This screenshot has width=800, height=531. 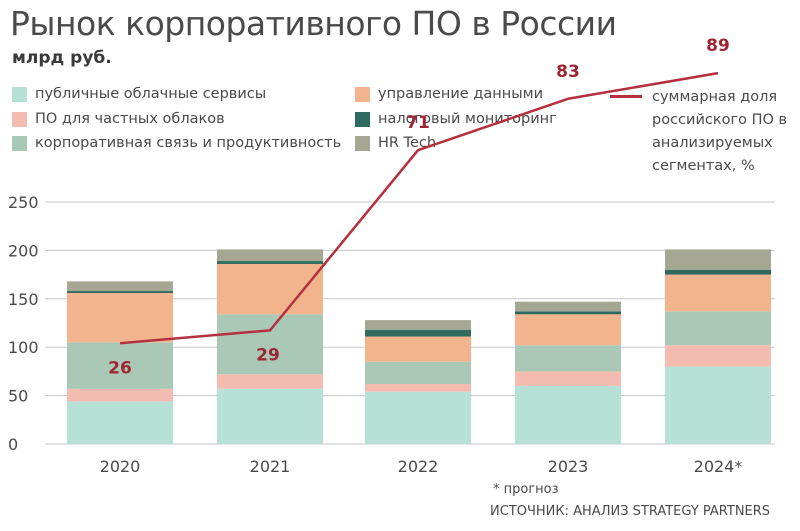 I want to click on legend-item-data-management: управление данными, so click(x=449, y=94).